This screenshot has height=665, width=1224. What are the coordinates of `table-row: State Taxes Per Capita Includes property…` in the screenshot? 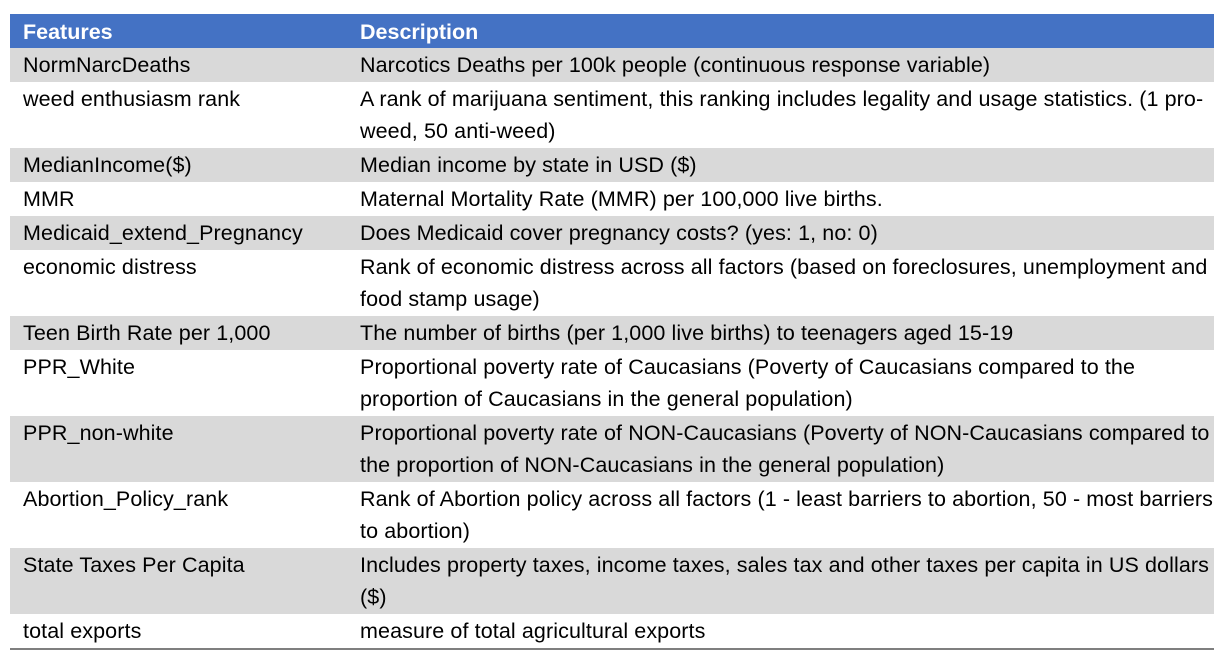 It's located at (612, 581).